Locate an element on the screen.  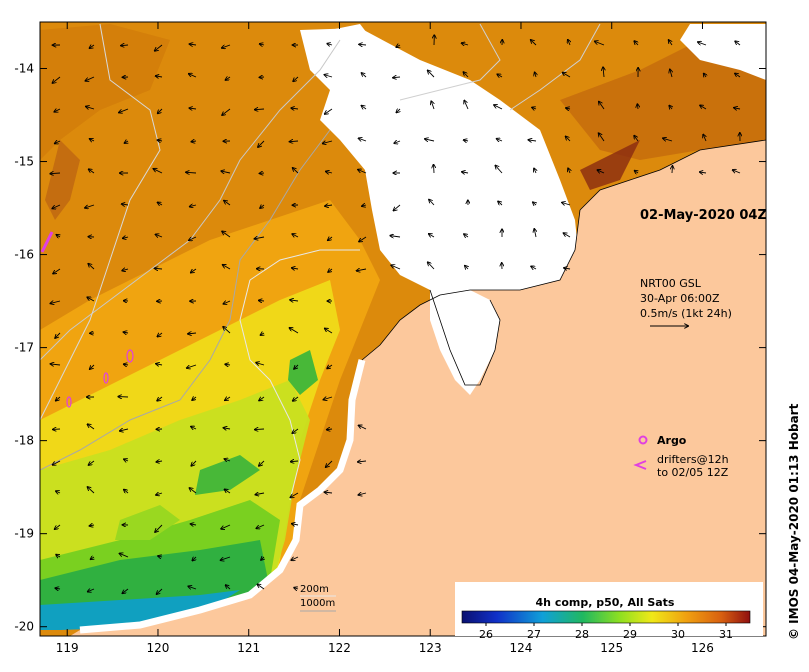
colorbar-title: 4h comp, p50, All Sats is located at coordinates (605, 602).